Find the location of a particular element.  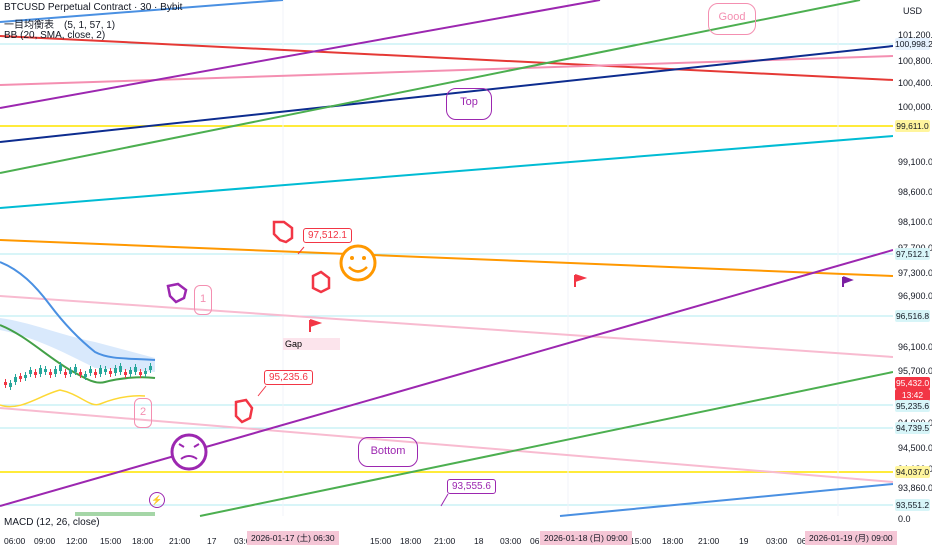

wave-label-1: 1 is located at coordinates (203, 300).